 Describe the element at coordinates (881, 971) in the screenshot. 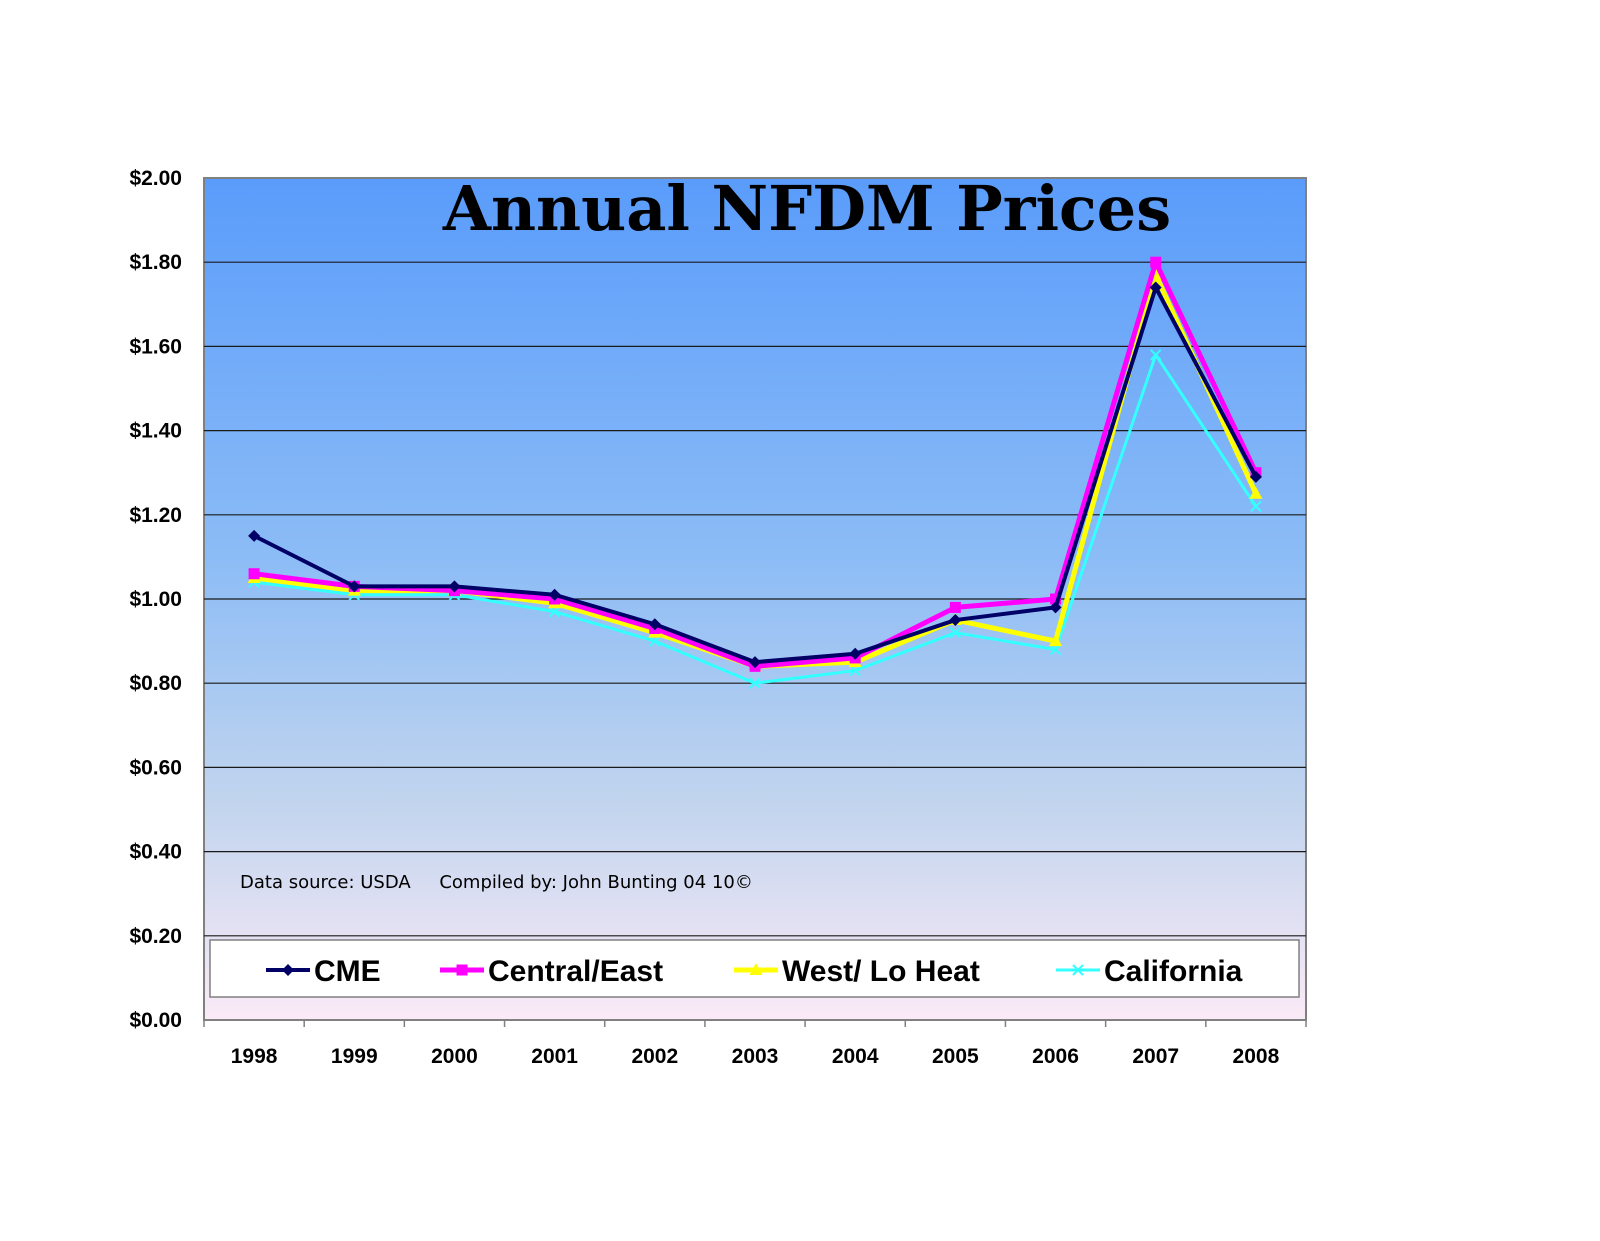

I see `legend-label: West/ Lo Heat` at that location.